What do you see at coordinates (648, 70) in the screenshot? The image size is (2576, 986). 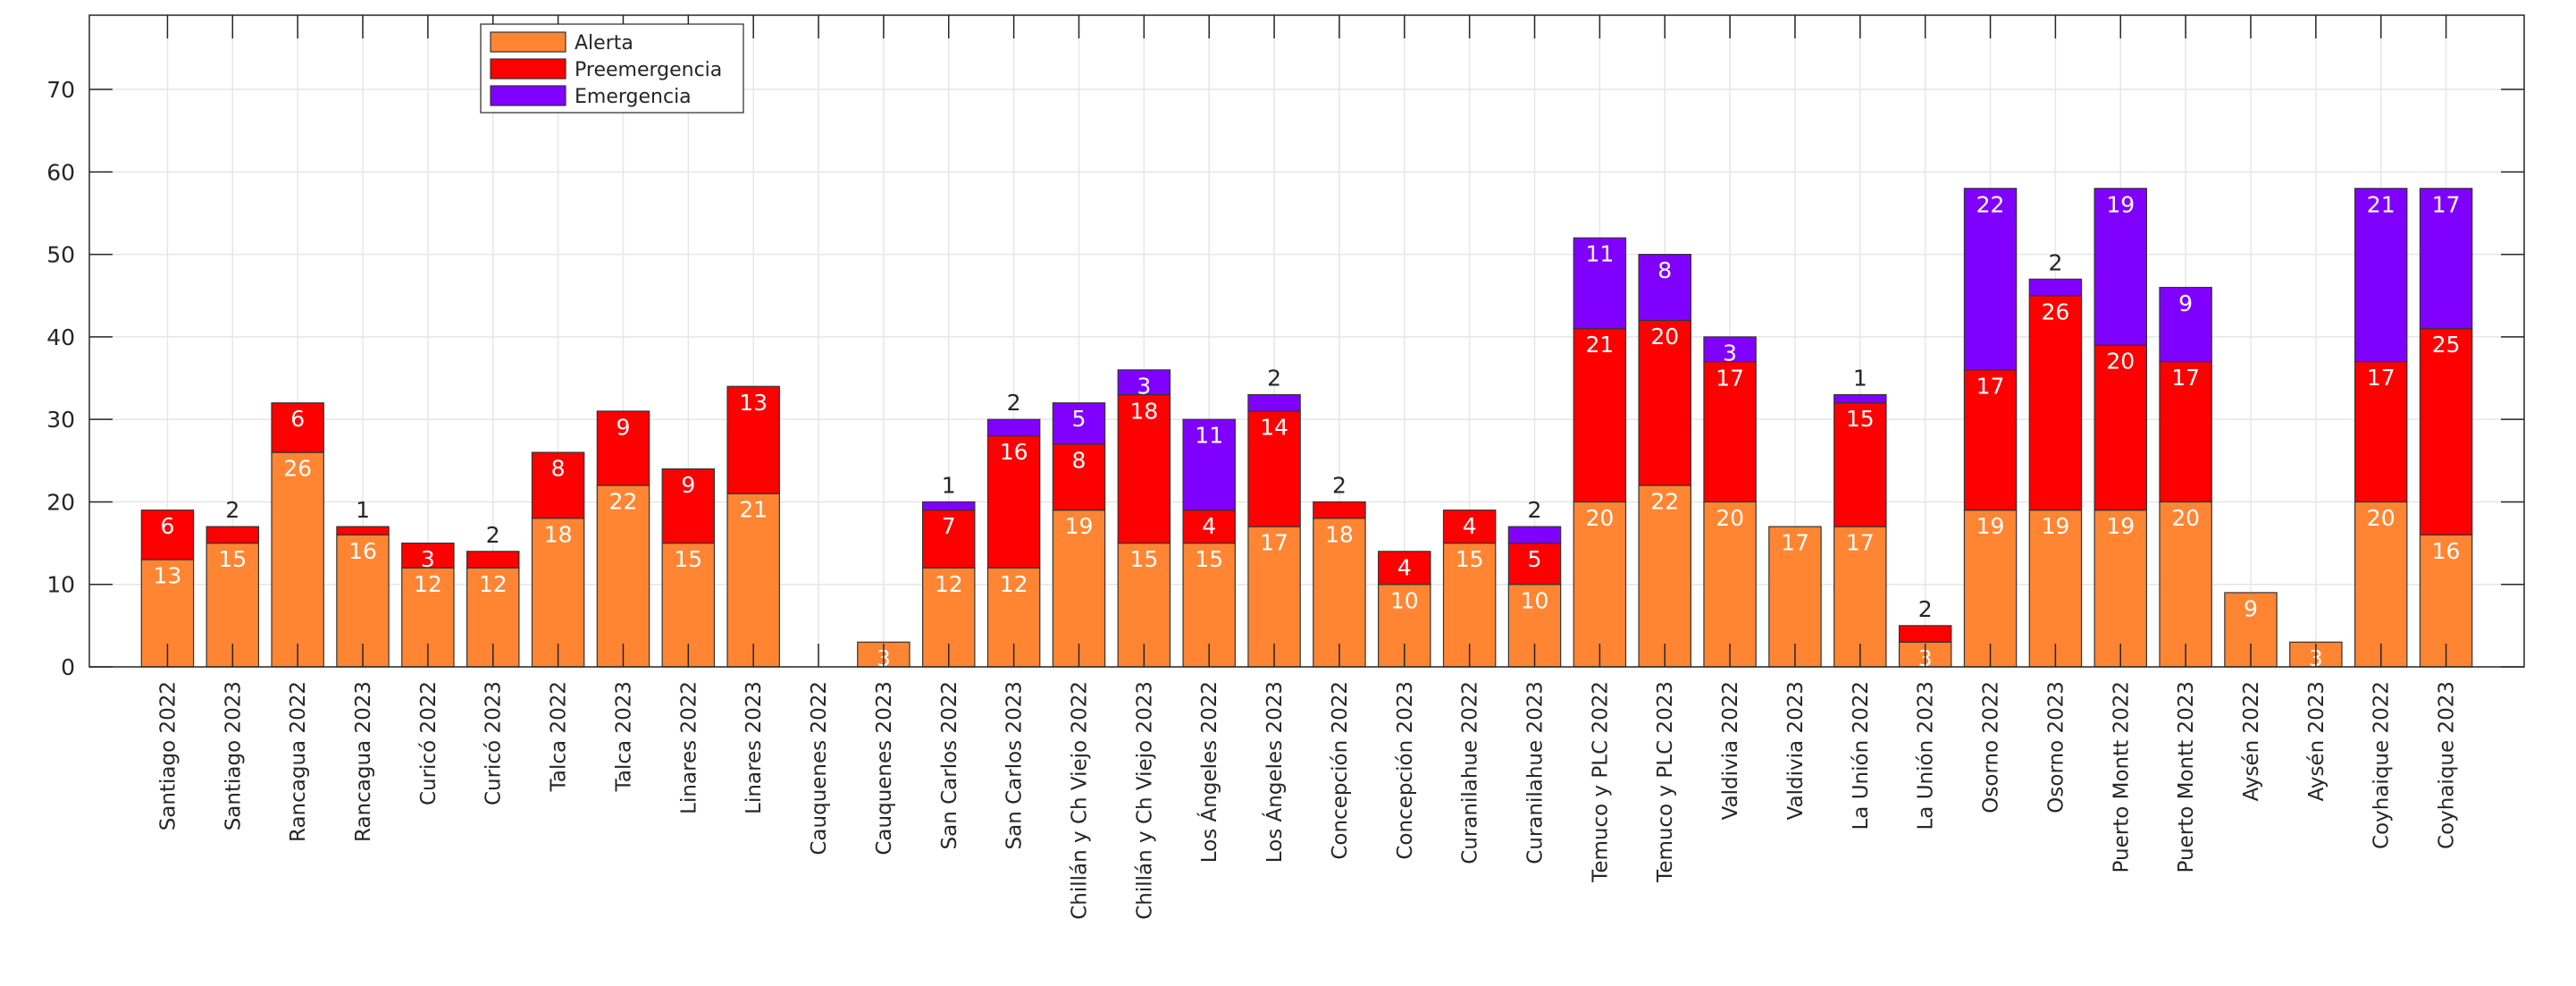 I see `legend-label-preemergencia: Preemergencia` at bounding box center [648, 70].